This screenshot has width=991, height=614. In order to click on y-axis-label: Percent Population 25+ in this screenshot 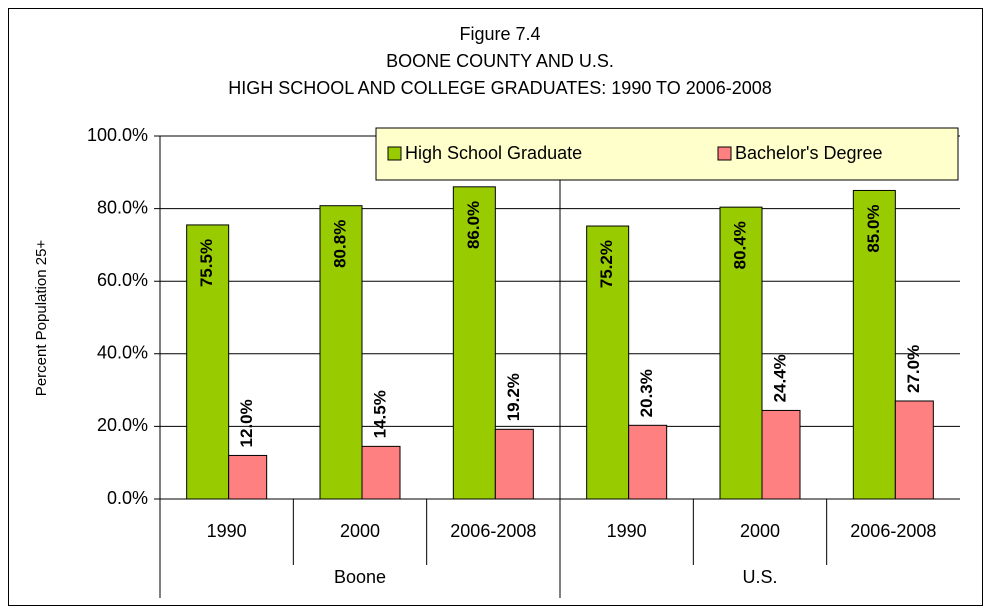, I will do `click(41, 318)`.